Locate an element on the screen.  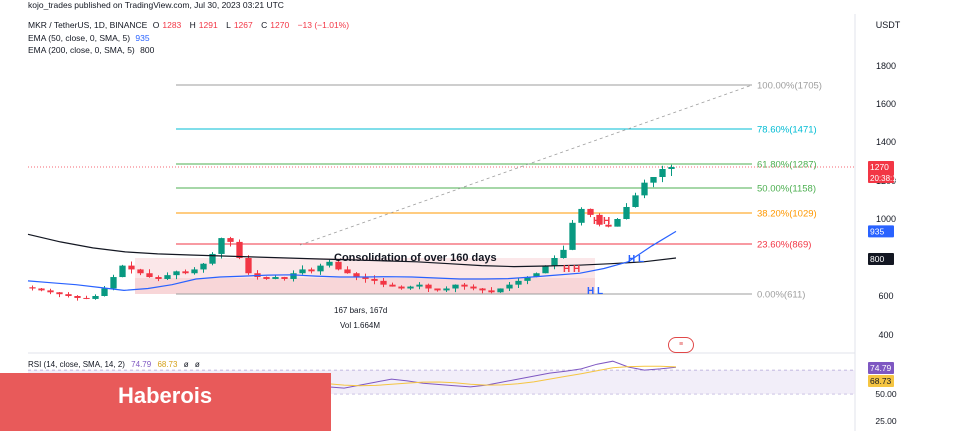
ema50-value: 935 is located at coordinates (142, 38).